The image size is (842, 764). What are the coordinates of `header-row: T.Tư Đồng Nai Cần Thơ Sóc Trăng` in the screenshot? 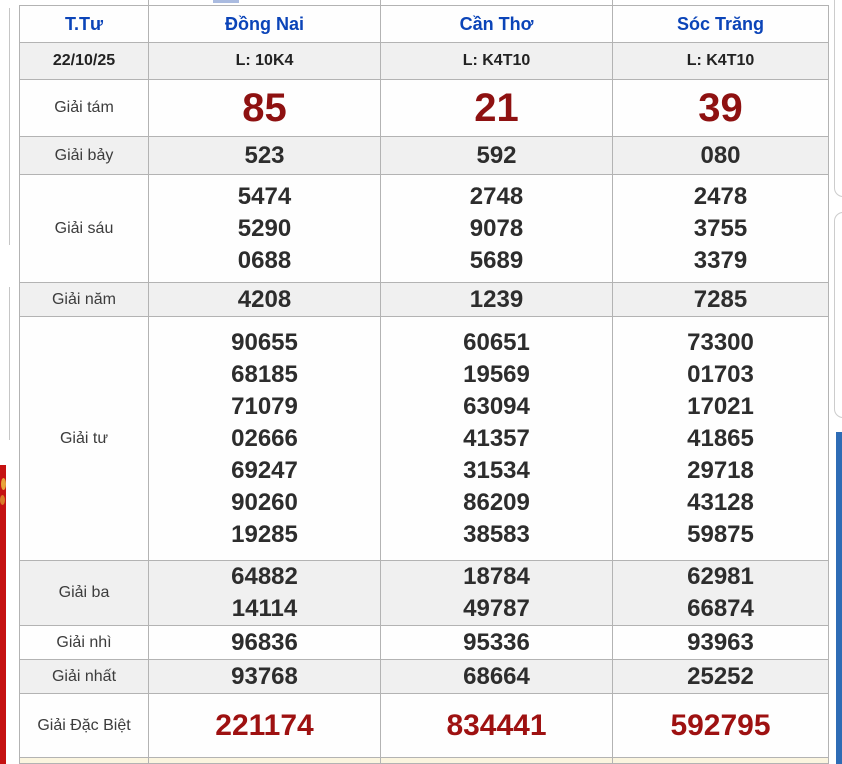 It's located at (424, 24).